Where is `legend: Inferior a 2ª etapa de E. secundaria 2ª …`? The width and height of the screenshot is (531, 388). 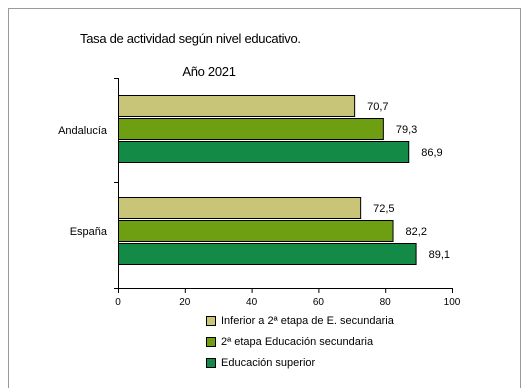 legend: Inferior a 2ª etapa de E. secundaria 2ª … is located at coordinates (300, 341).